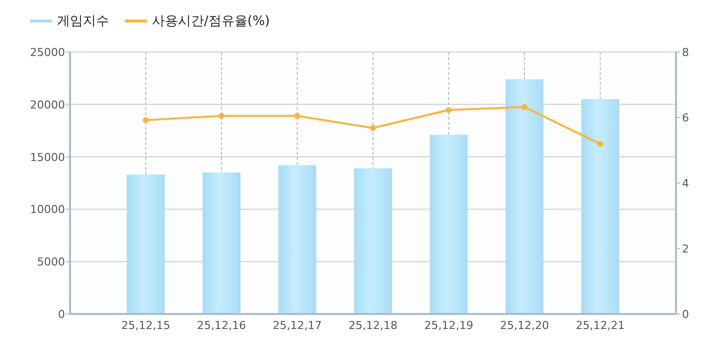  What do you see at coordinates (524, 325) in the screenshot?
I see `x-tick-label: 25,12,20` at bounding box center [524, 325].